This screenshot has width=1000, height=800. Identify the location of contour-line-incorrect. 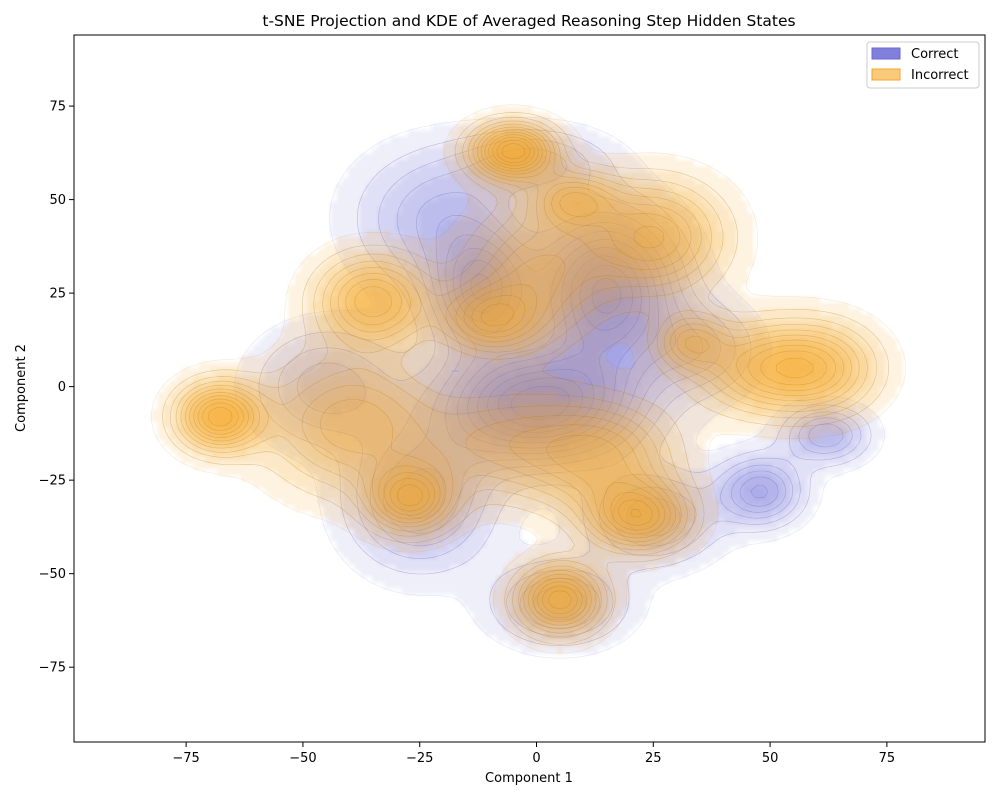
(513, 151).